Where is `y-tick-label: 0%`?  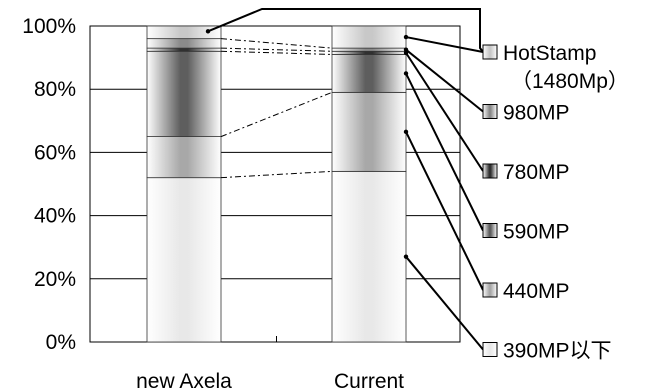
y-tick-label: 0% is located at coordinates (61, 342).